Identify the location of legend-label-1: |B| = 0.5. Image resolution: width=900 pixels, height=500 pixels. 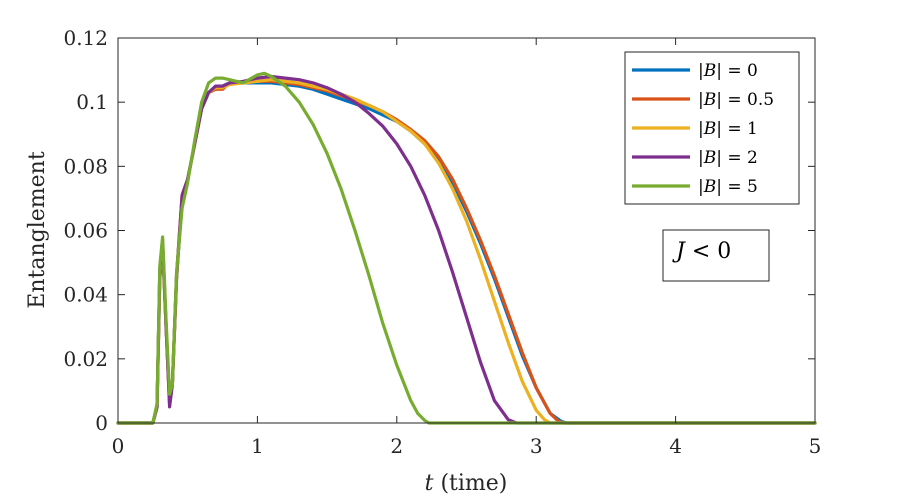
(736, 100).